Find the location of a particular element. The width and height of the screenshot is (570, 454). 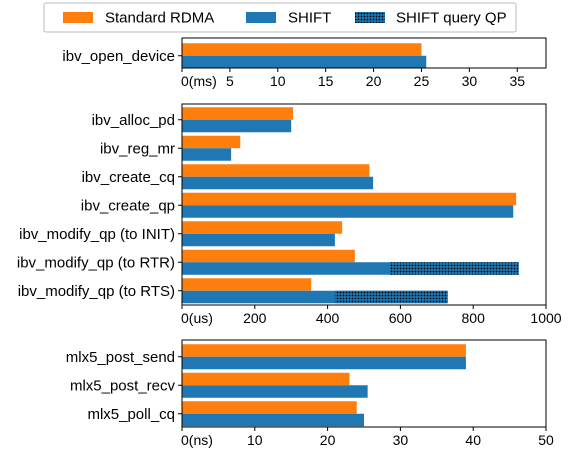

bar-shift-ibv-create-qp is located at coordinates (348, 211).